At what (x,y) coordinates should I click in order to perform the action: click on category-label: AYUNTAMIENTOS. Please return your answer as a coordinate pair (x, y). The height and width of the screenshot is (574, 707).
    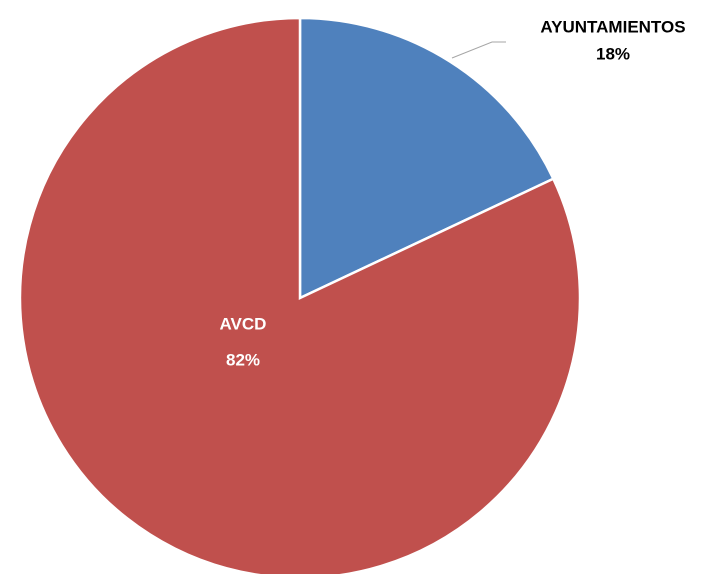
    Looking at the image, I should click on (612, 26).